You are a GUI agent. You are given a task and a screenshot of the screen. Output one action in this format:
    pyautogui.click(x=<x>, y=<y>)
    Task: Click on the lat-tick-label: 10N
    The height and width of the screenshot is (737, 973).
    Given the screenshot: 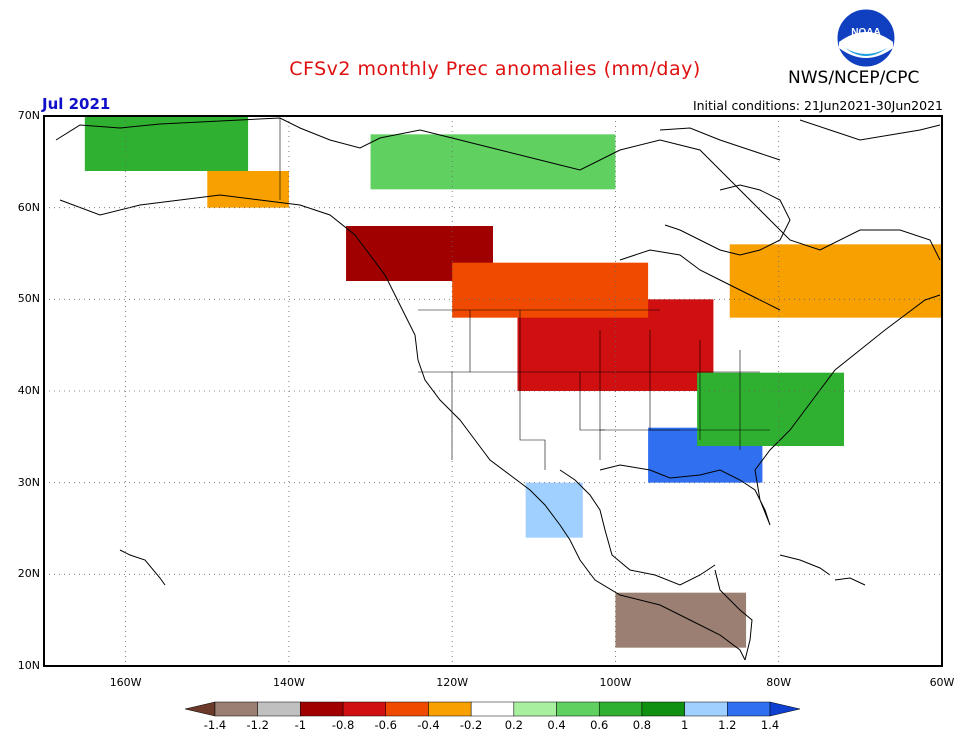 What is the action you would take?
    pyautogui.click(x=28, y=665)
    